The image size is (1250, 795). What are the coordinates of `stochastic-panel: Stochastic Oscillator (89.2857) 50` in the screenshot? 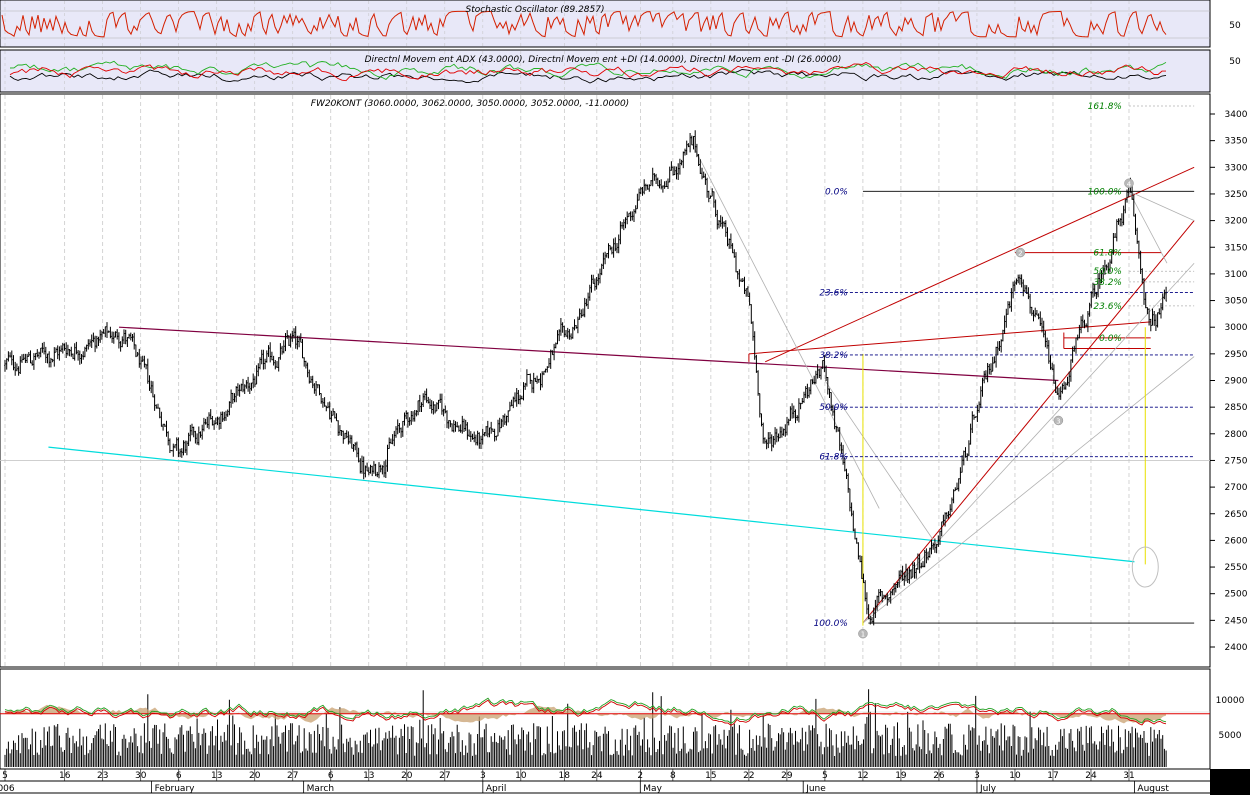 It's located at (620, 24).